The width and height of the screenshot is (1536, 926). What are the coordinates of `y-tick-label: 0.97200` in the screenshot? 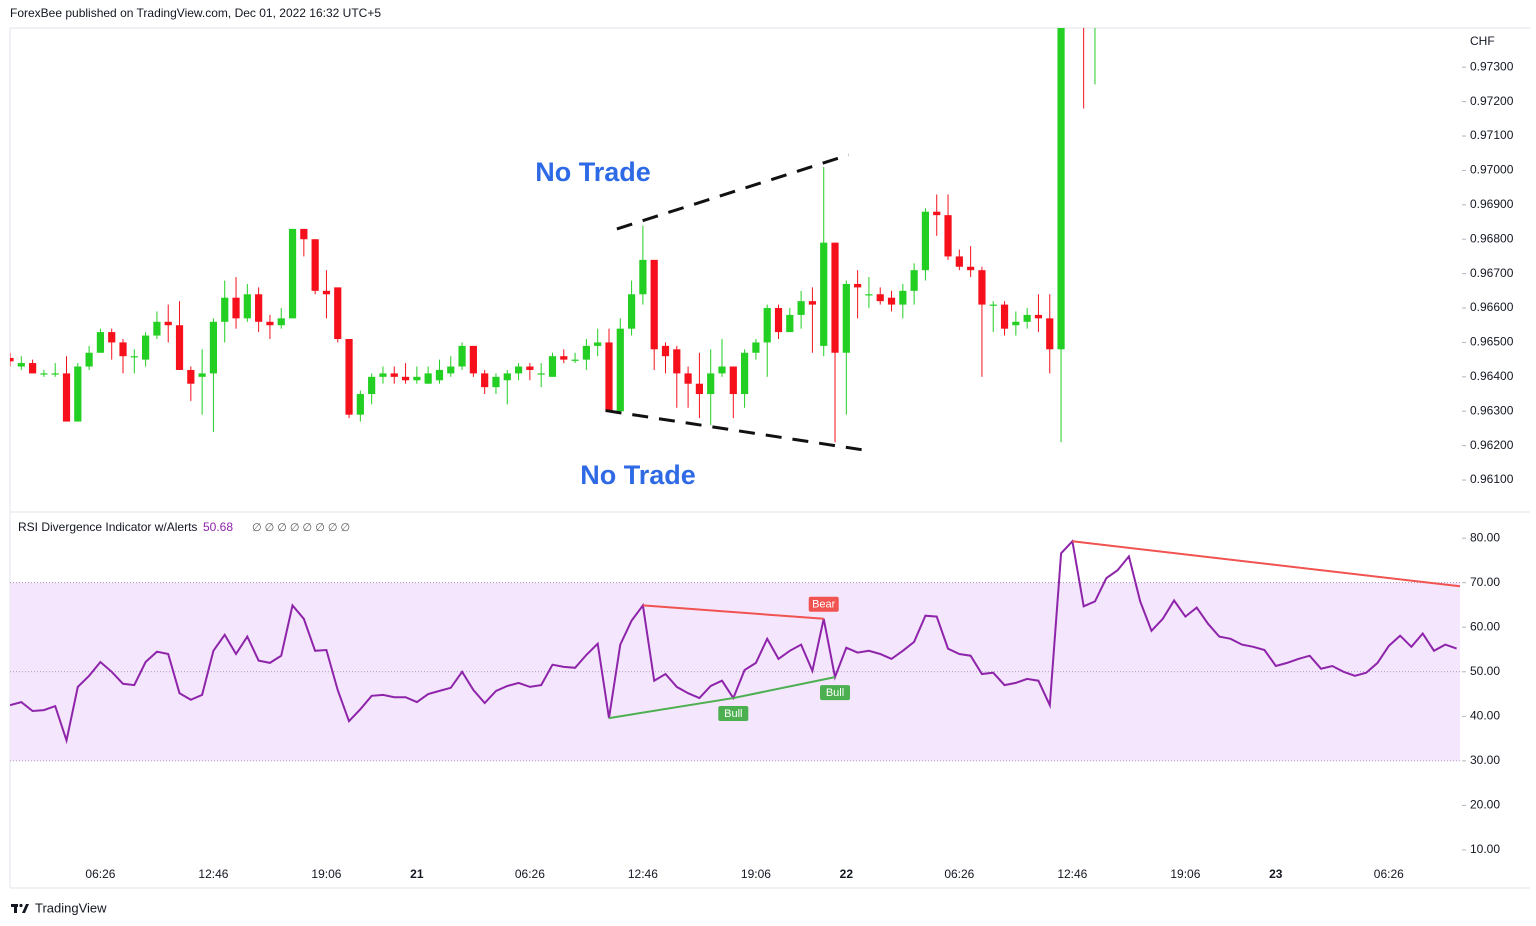 It's located at (1492, 101).